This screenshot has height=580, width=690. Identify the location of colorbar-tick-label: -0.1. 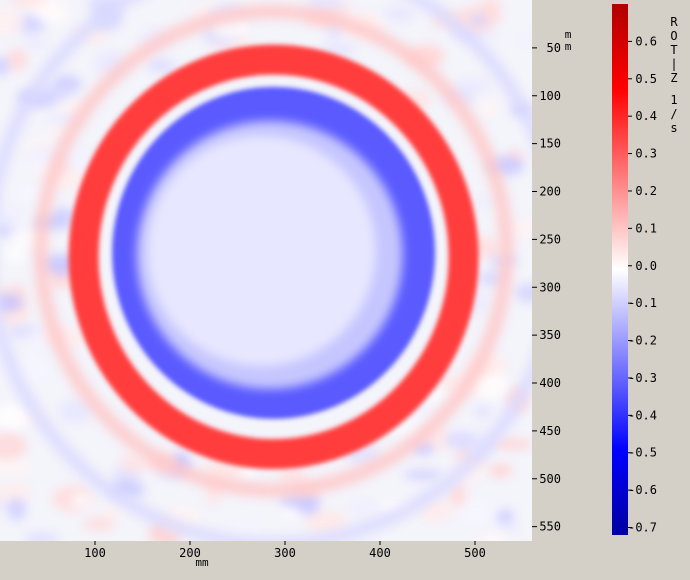
(642, 303).